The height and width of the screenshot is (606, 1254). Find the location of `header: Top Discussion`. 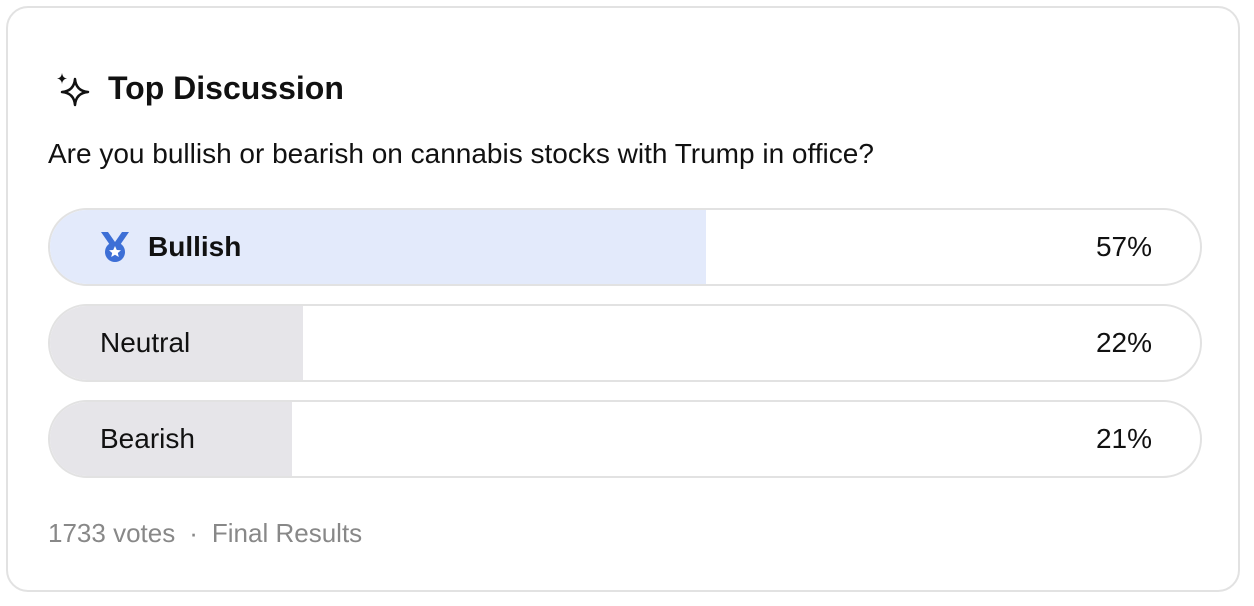

header: Top Discussion is located at coordinates (199, 88).